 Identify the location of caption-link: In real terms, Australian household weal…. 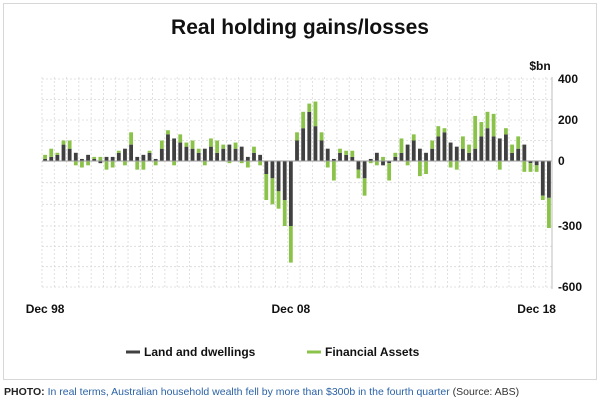
(248, 392).